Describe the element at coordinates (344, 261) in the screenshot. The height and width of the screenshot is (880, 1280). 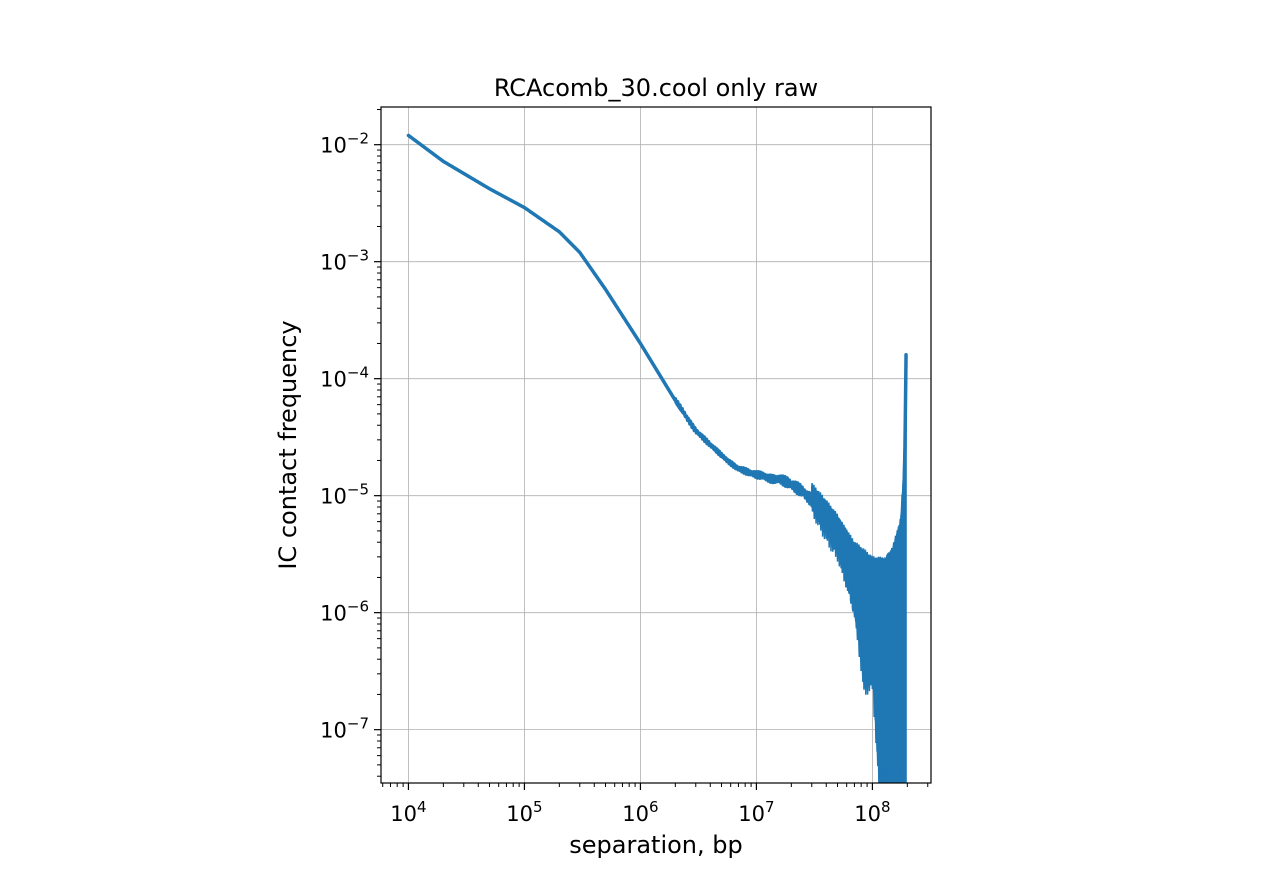
I see `y-tick-label: 10⁻³` at that location.